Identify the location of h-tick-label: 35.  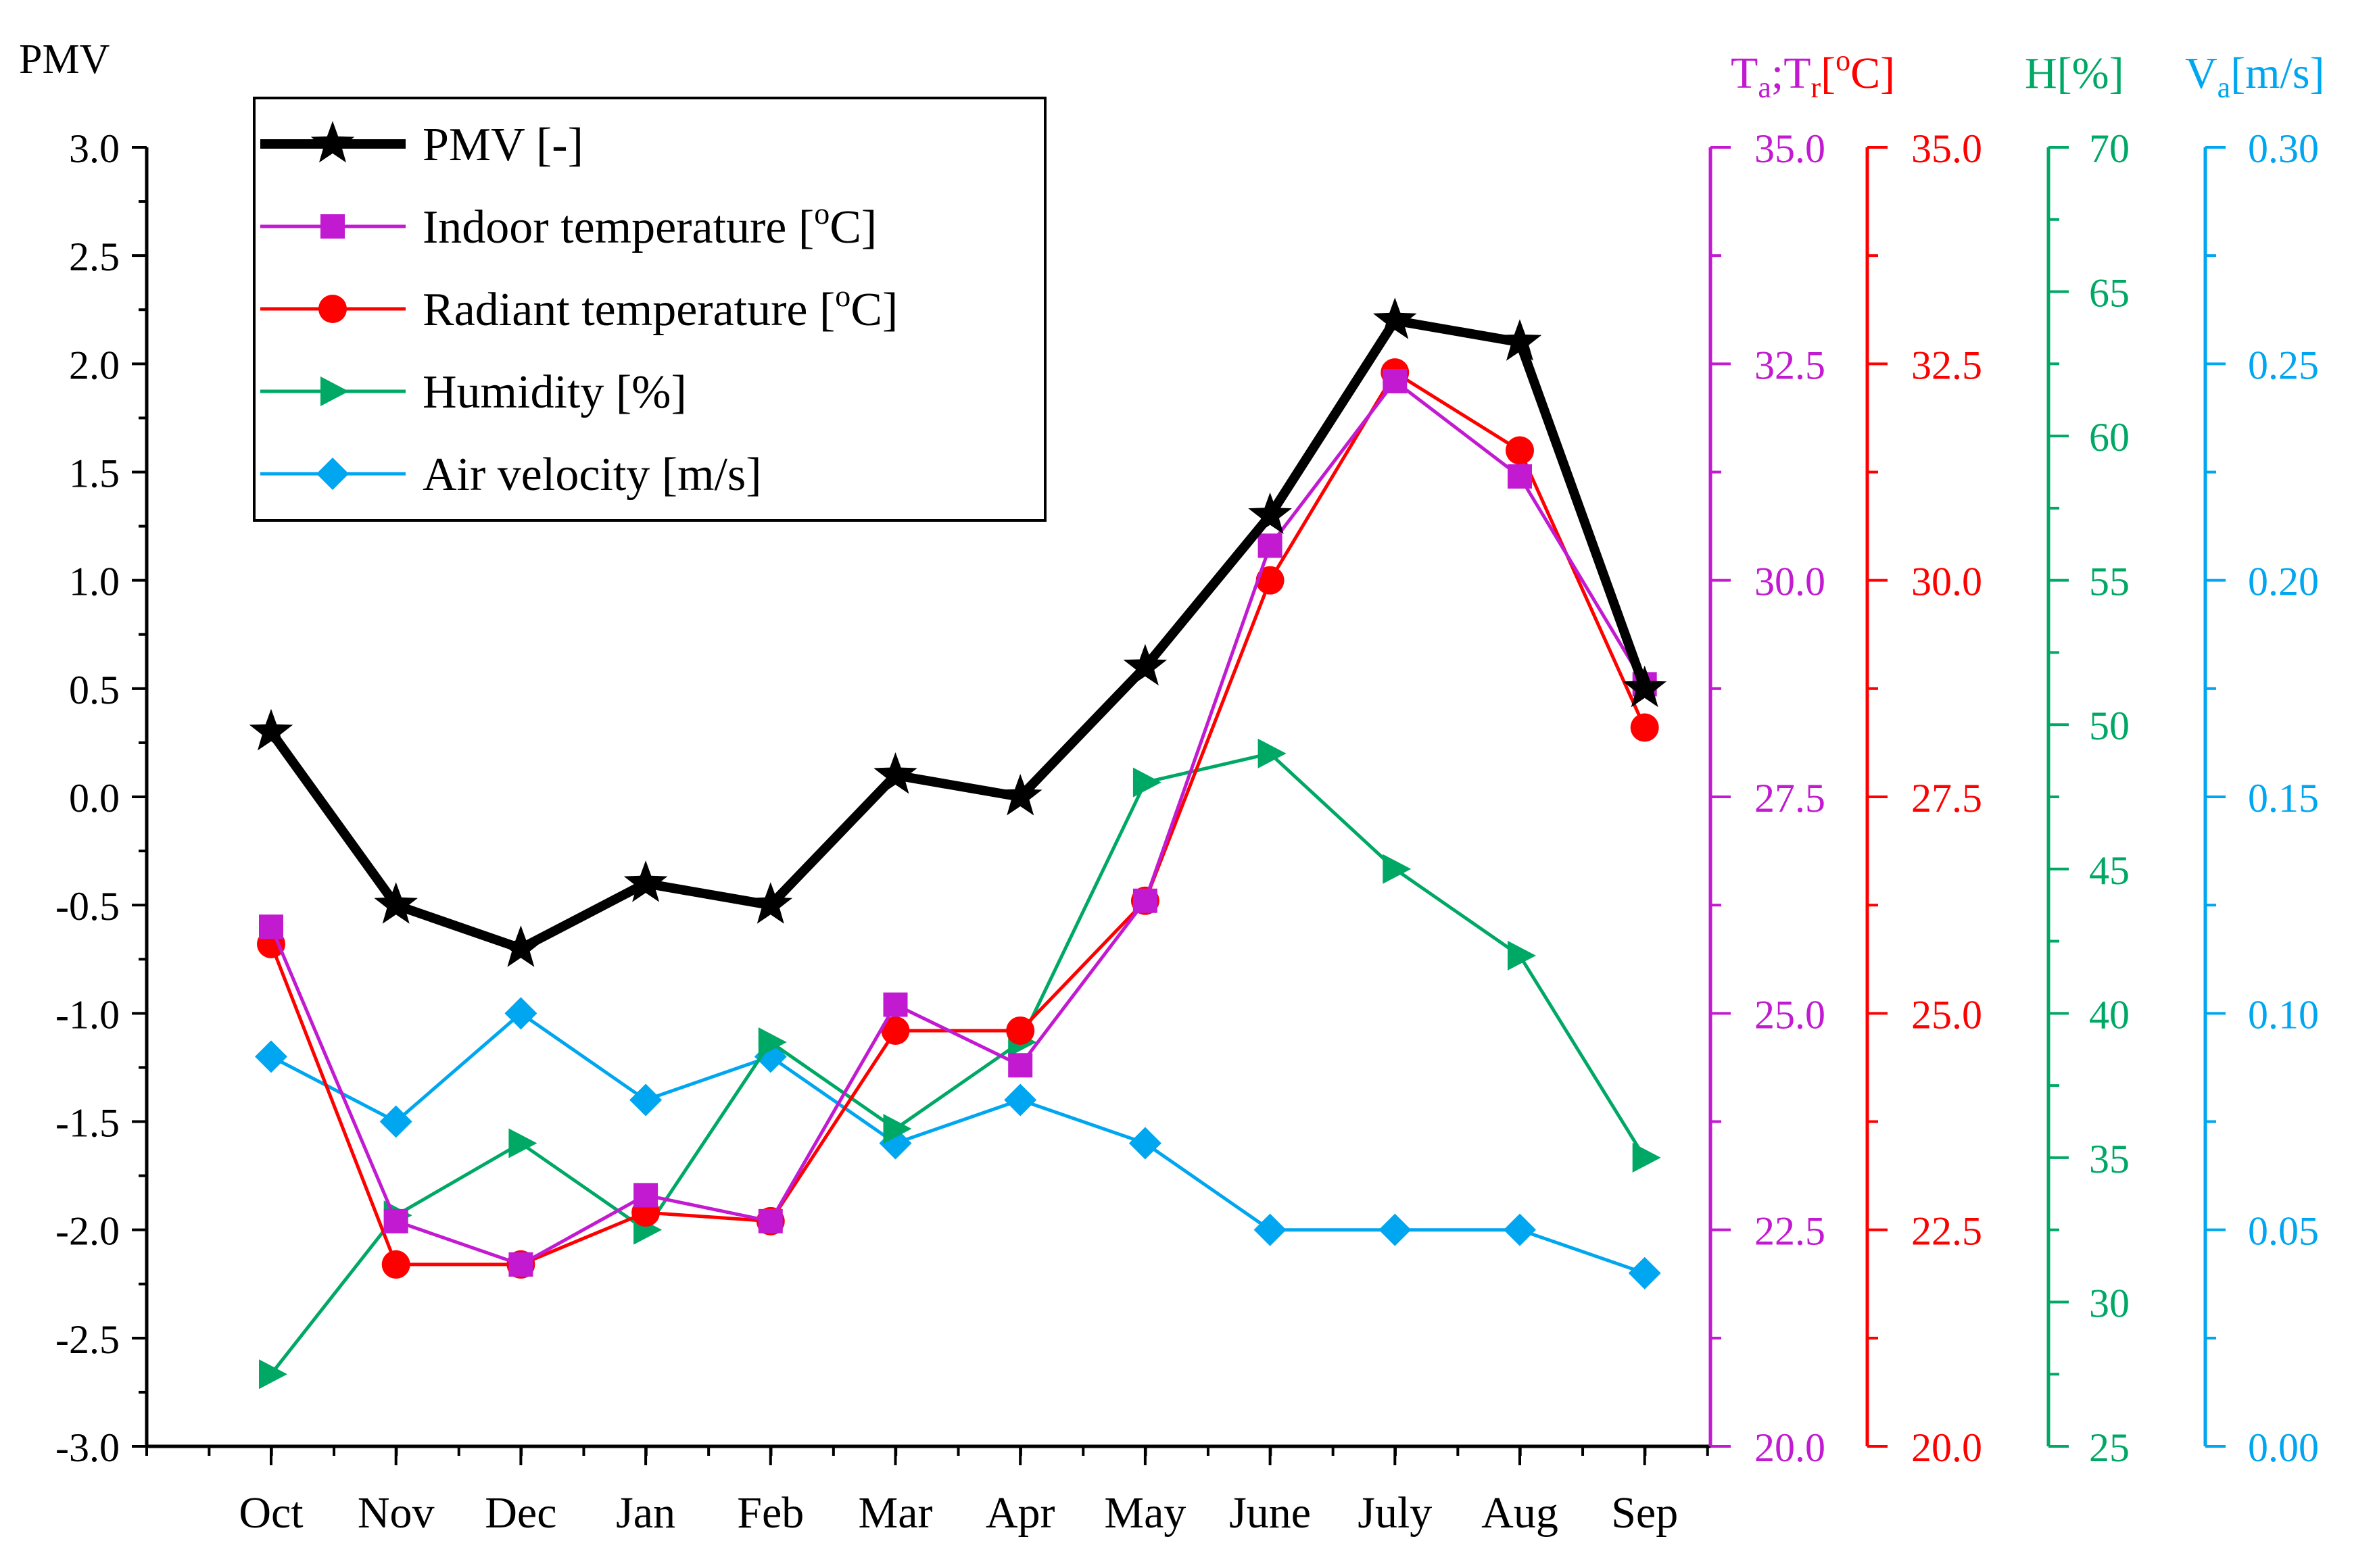
(2109, 1159).